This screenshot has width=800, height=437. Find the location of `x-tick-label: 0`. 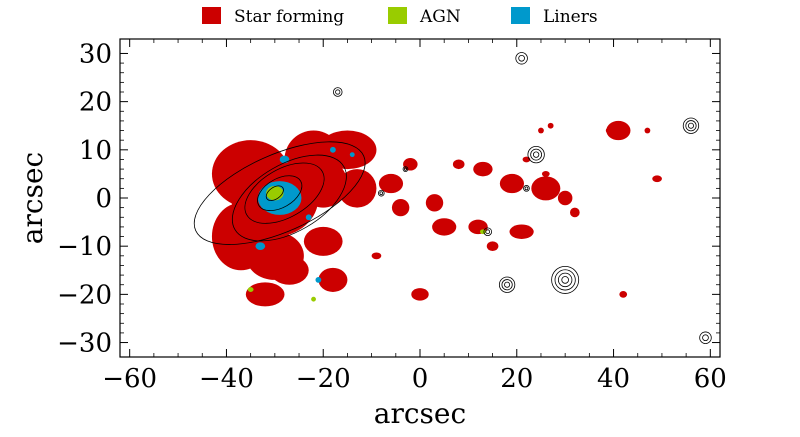

x-tick-label: 0 is located at coordinates (420, 379).